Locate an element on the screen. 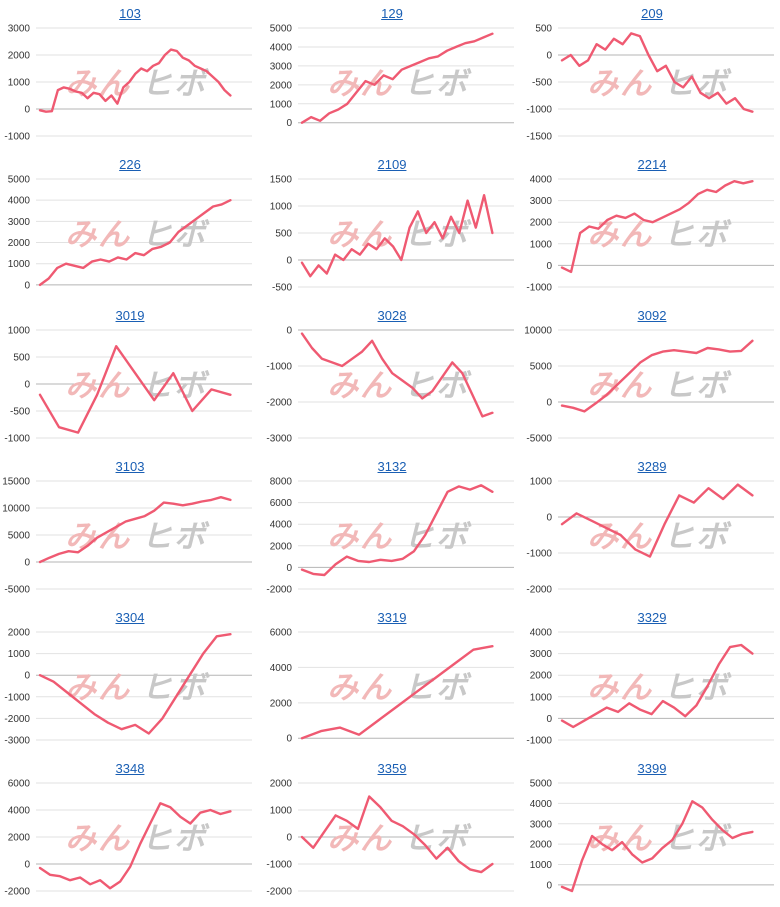 The image size is (780, 907). chart-3028: 3028 0 -1000 -2000 -3000 みん ヒボ is located at coordinates (392, 377).